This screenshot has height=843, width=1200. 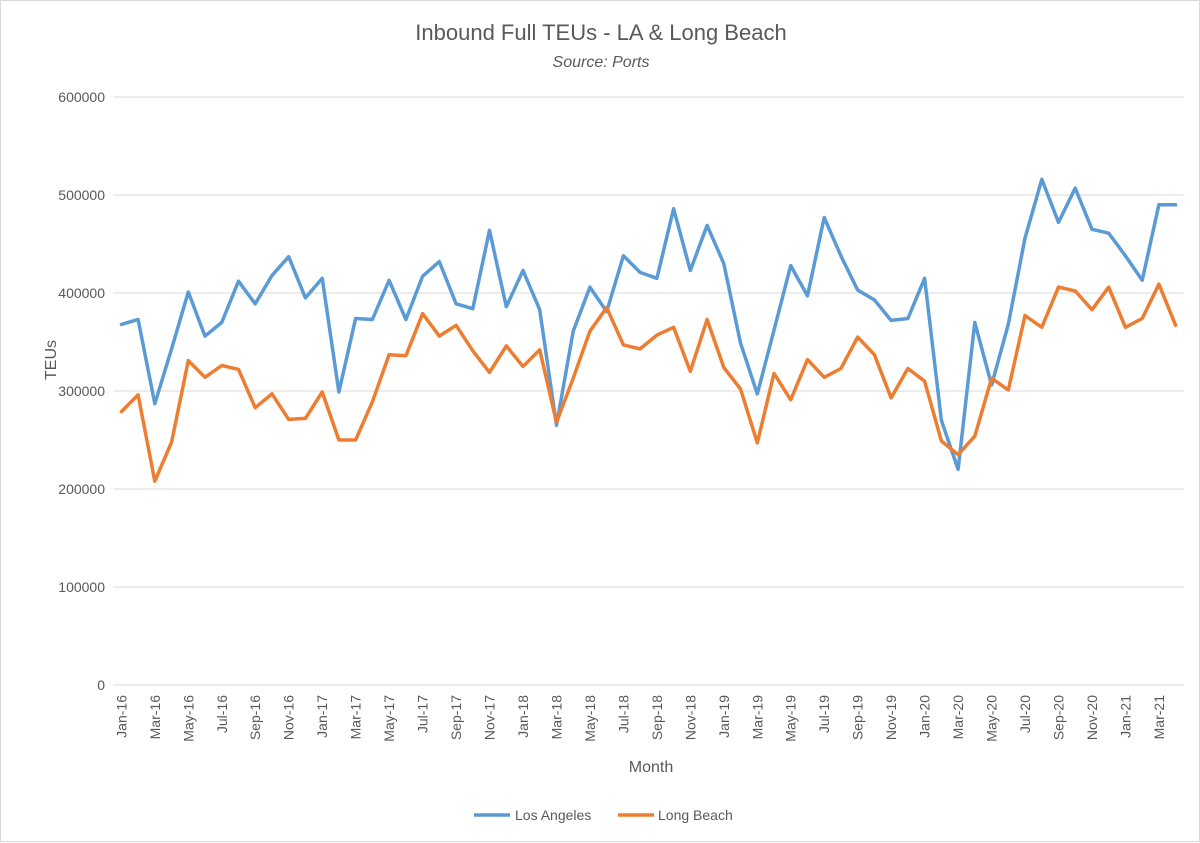 I want to click on x-tick-label: Sep-20, so click(x=1058, y=717).